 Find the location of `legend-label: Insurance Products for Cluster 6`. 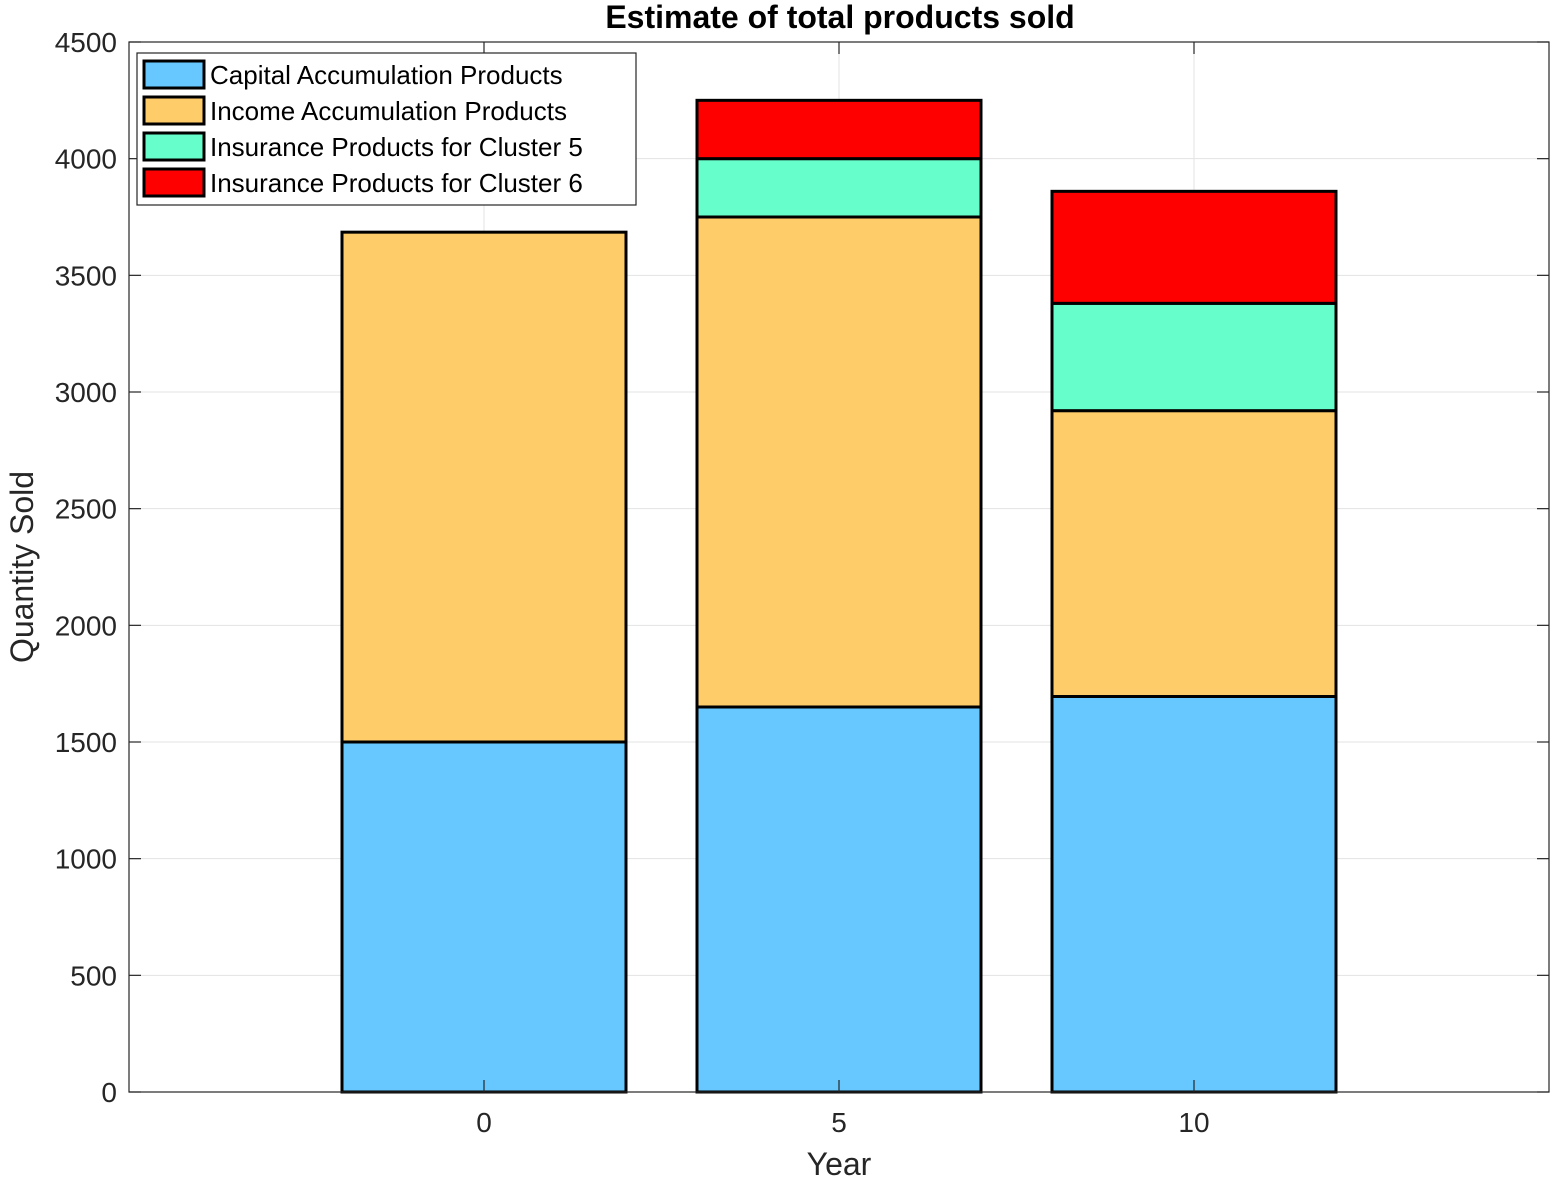

legend-label: Insurance Products for Cluster 6 is located at coordinates (396, 183).